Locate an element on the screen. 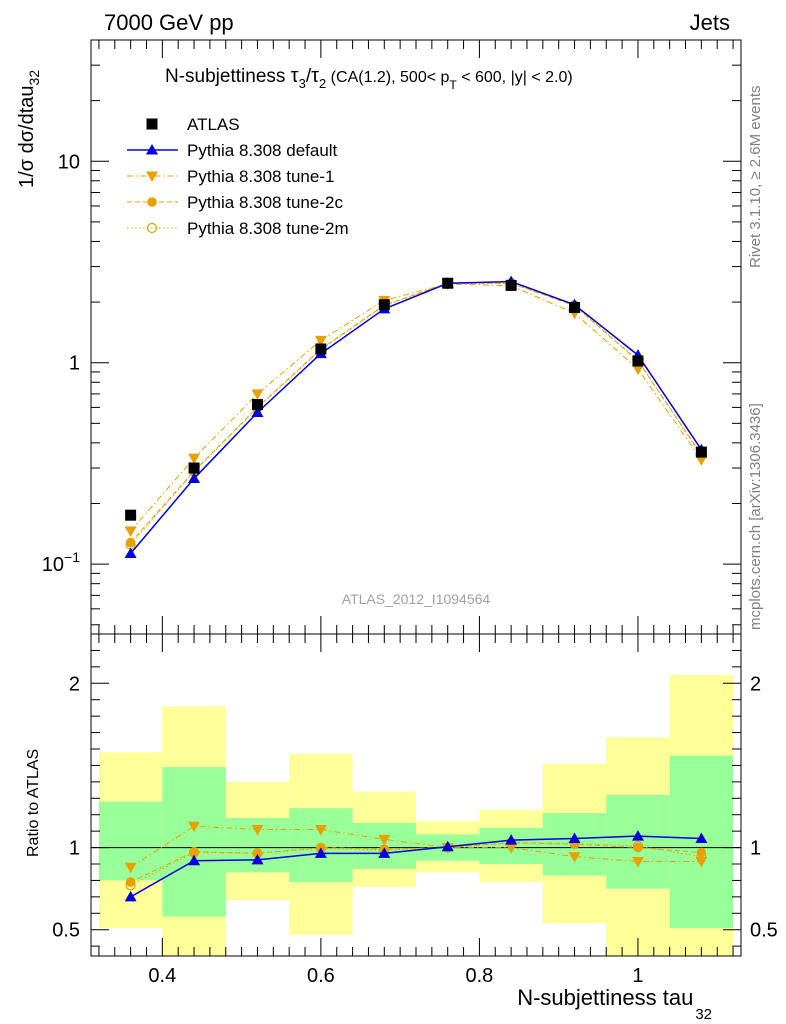 Image resolution: width=786 pixels, height=1024 pixels. main-y-axis-label-text: 1/σ dσ/dtau is located at coordinates (27, 136).